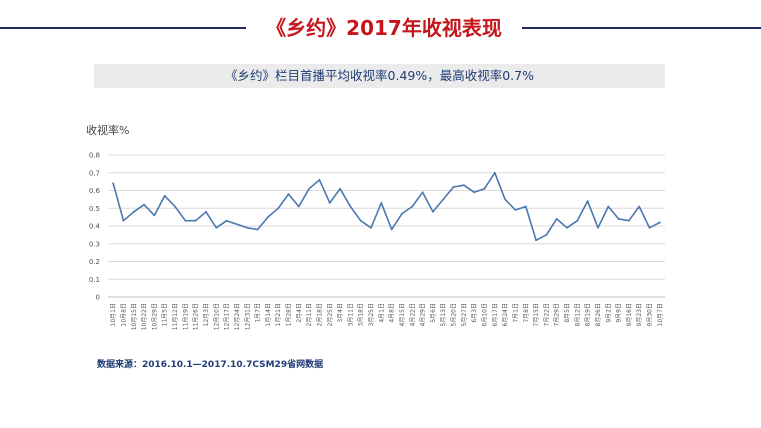  I want to click on x-tick-label: 9月16日, so click(629, 314).